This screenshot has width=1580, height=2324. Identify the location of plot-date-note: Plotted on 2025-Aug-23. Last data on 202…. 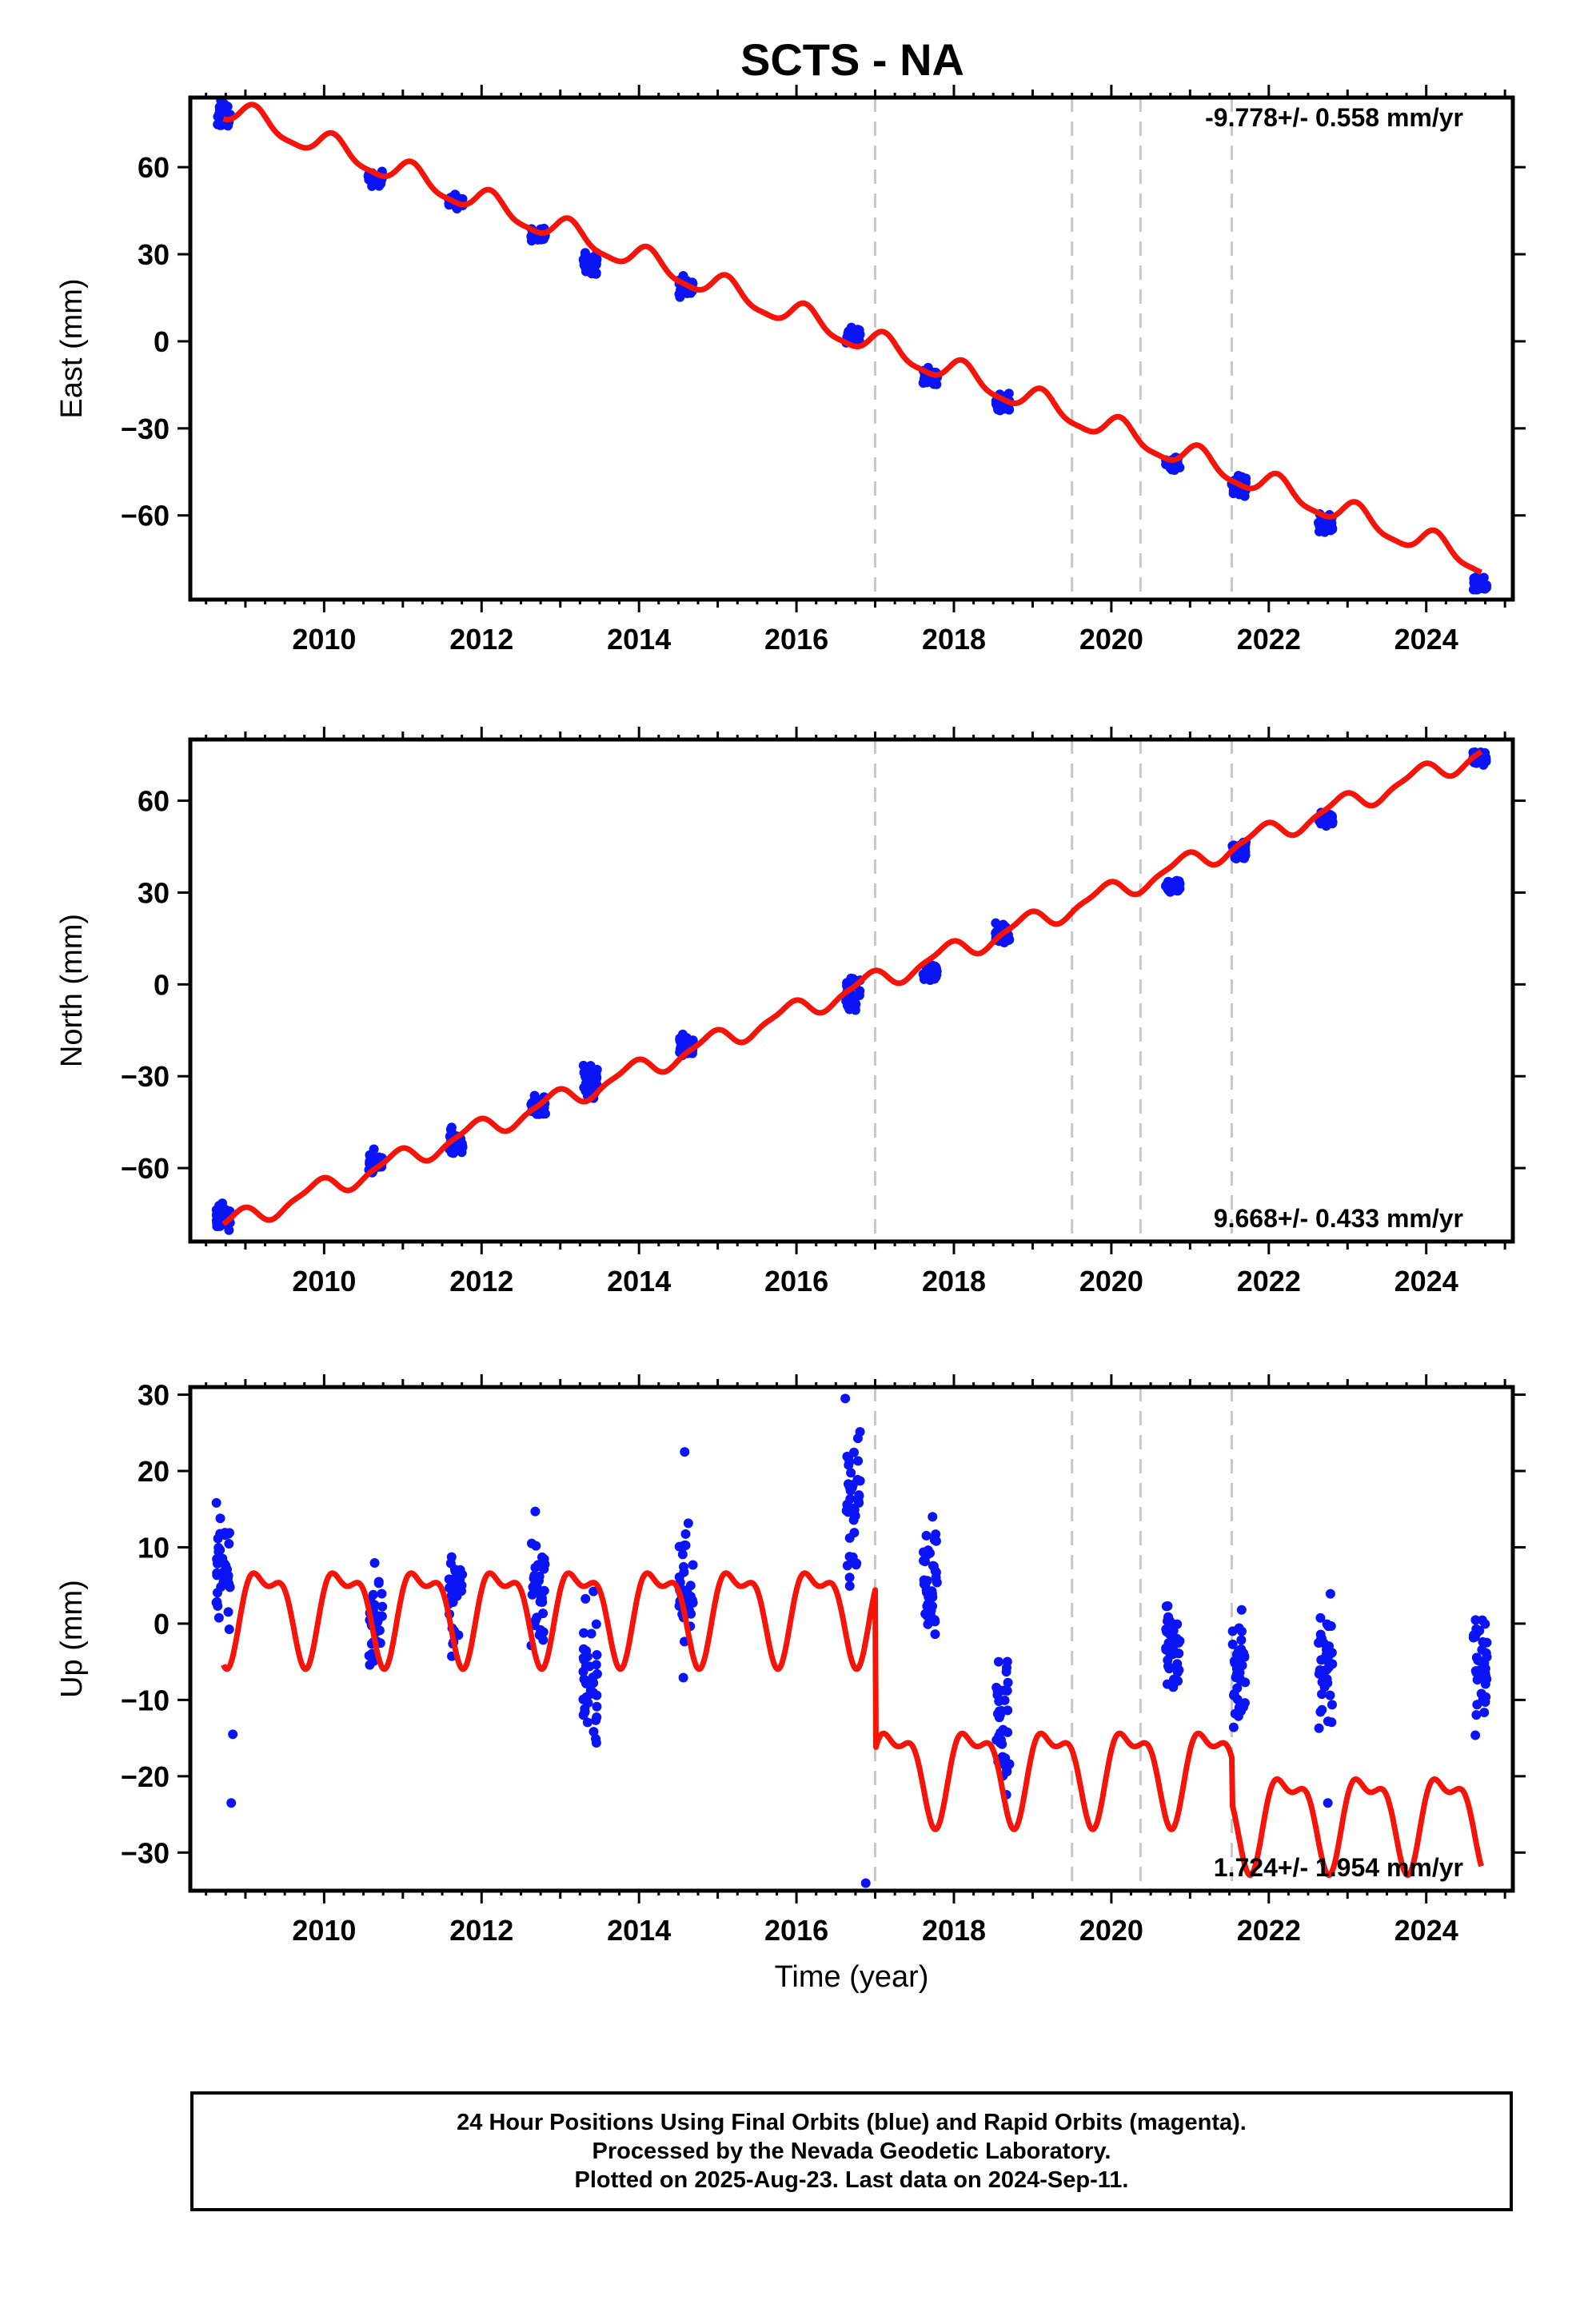
(851, 2180).